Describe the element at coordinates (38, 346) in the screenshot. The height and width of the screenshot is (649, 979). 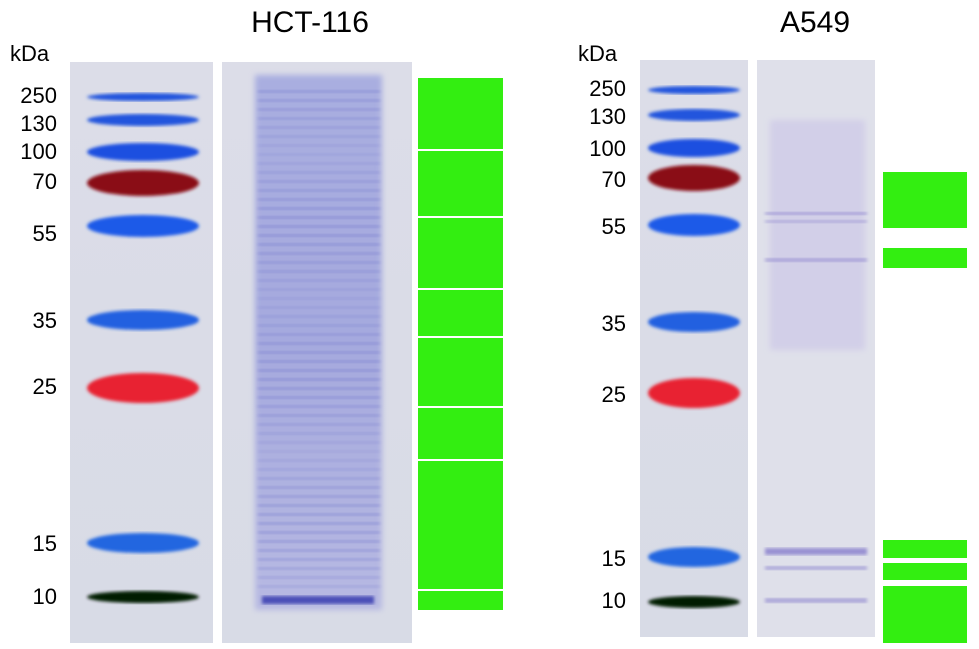
I see `marker-labels: 250 130 100 70 55 35 25 15 10` at that location.